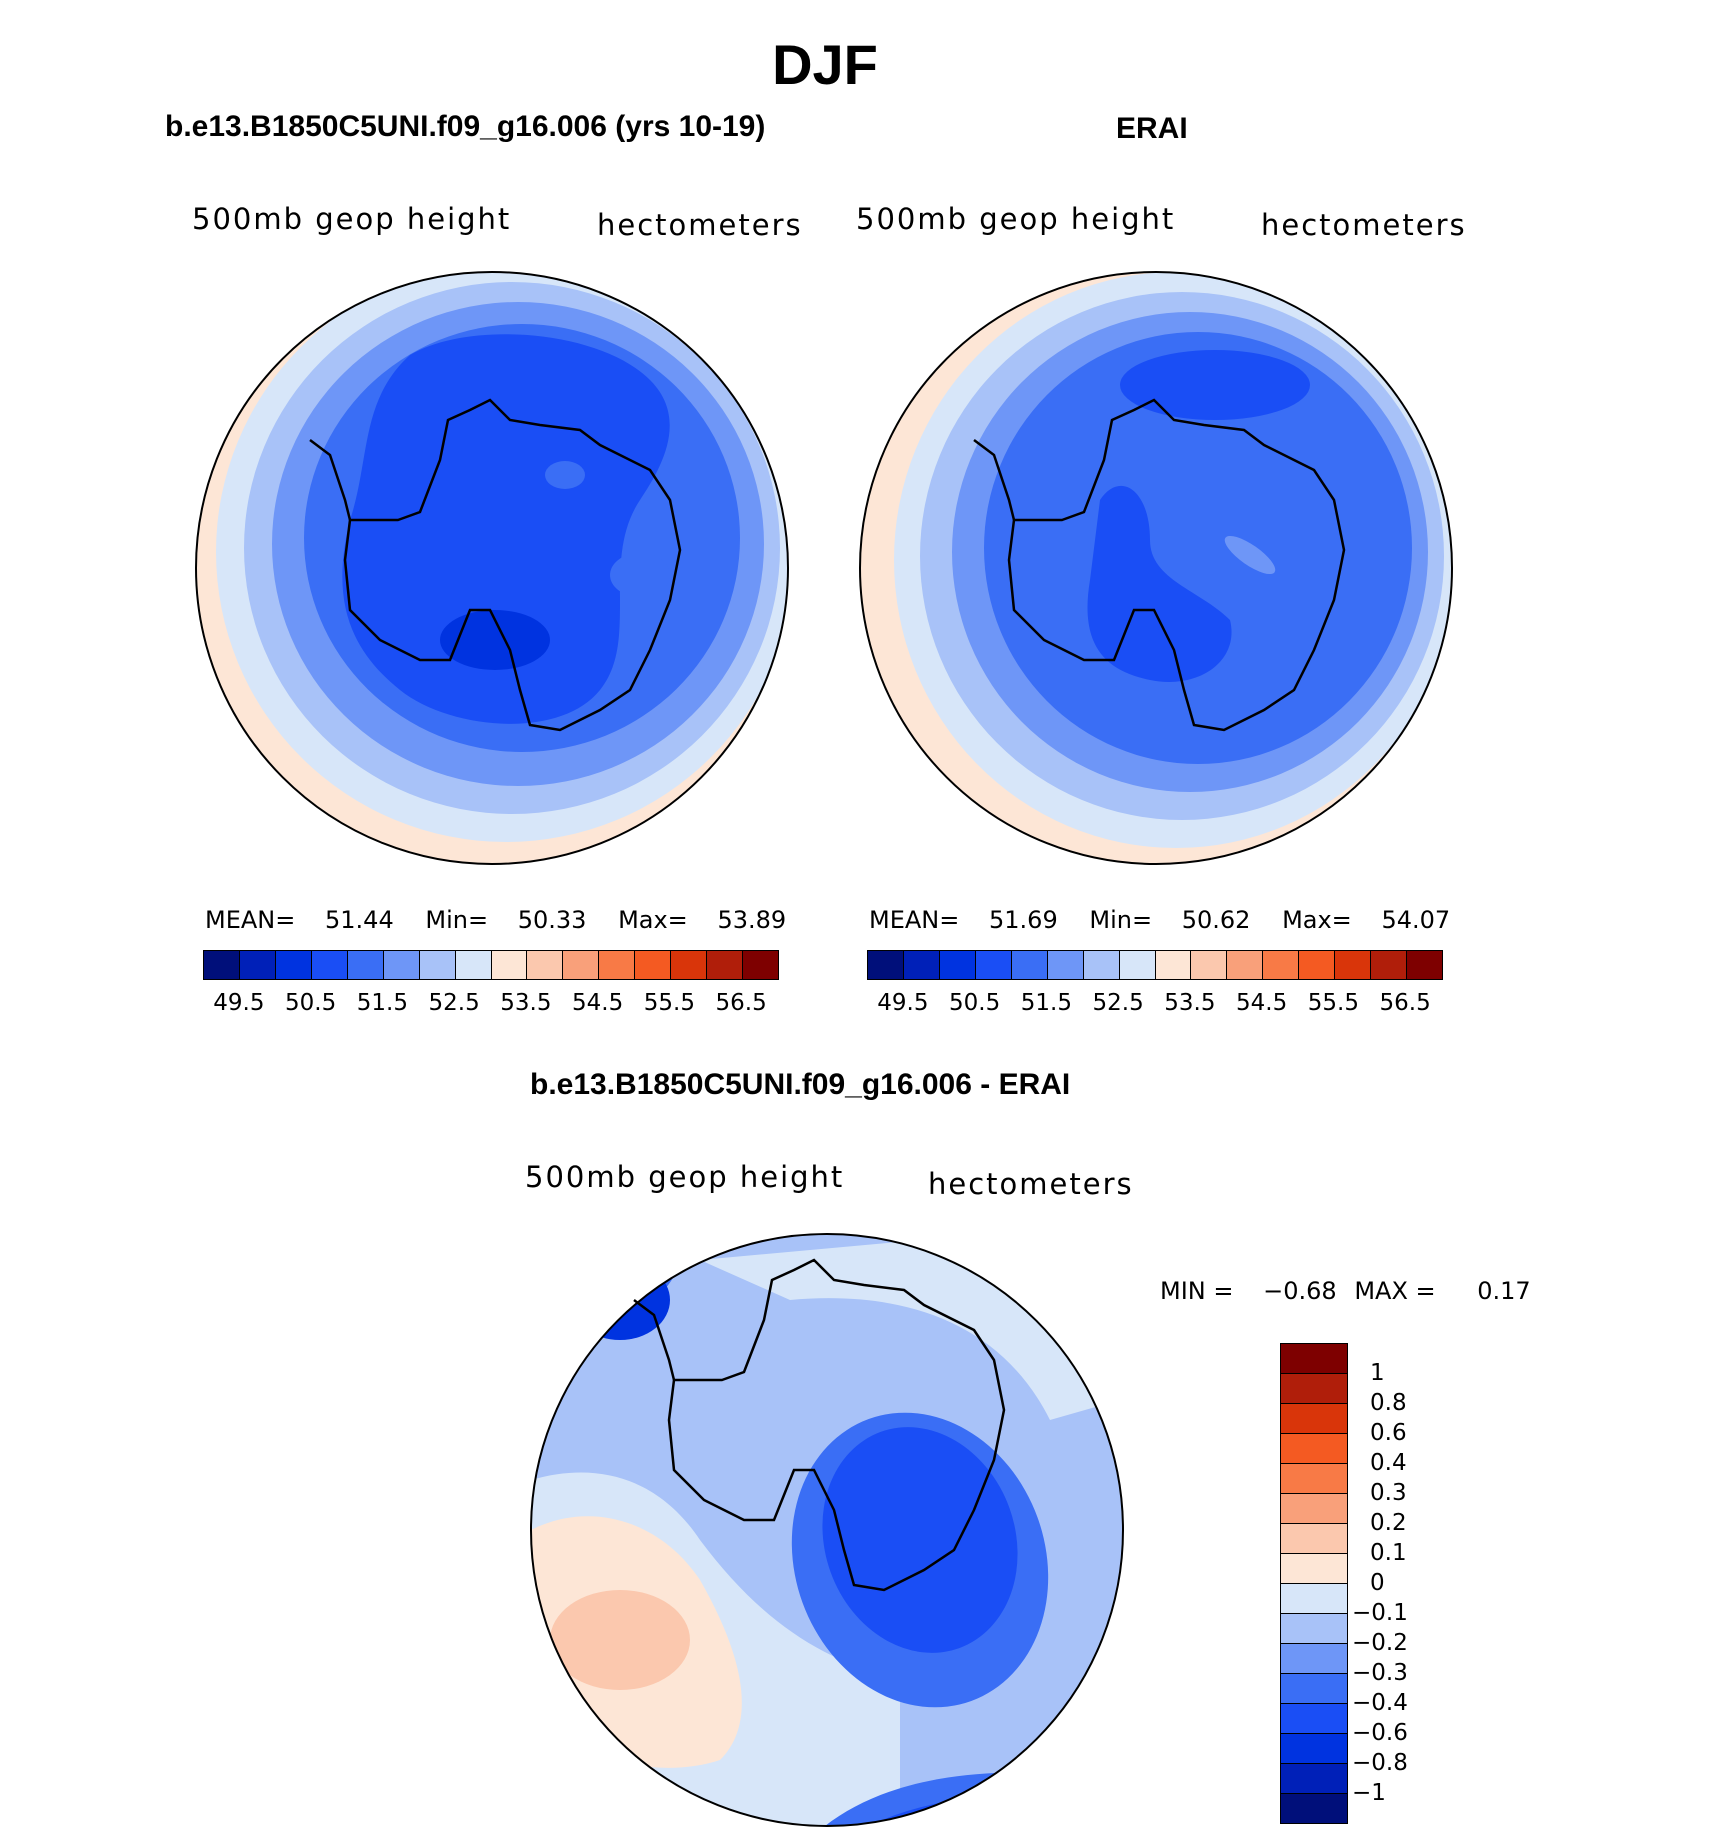 This screenshot has height=1839, width=1710. Describe the element at coordinates (552, 920) in the screenshot. I see `min-value: 50.33` at that location.